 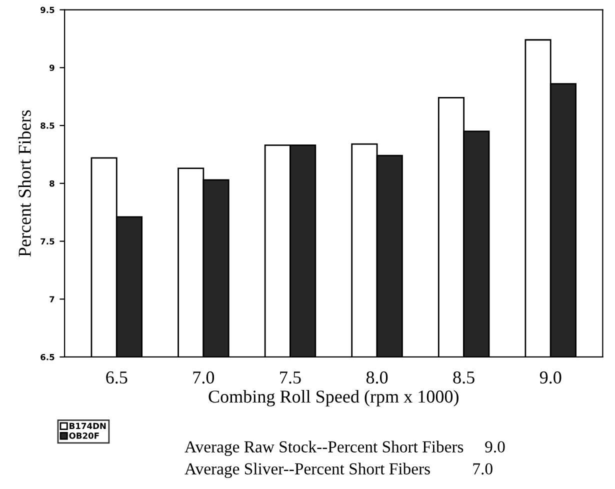 What do you see at coordinates (463, 377) in the screenshot?
I see `x-tick-label: 8.5` at bounding box center [463, 377].